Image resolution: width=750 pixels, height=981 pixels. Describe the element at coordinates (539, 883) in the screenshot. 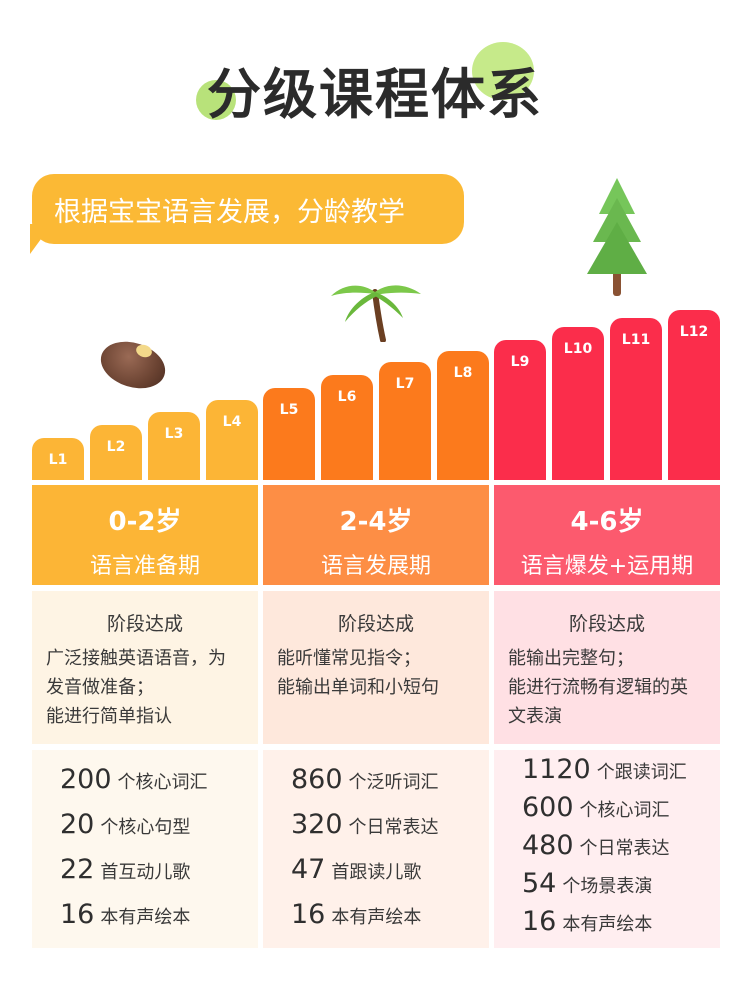

I see `stat-number: 54` at that location.